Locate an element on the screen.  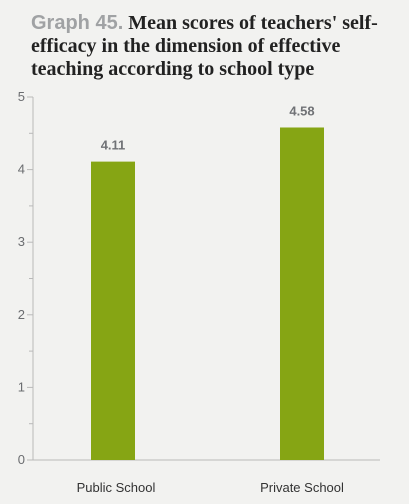
x-category-label: Public School is located at coordinates (116, 487).